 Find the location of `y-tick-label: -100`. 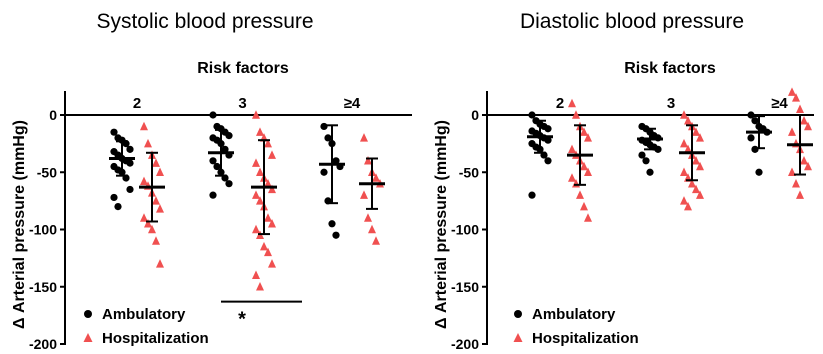

y-tick-label: -100 is located at coordinates (43, 230).